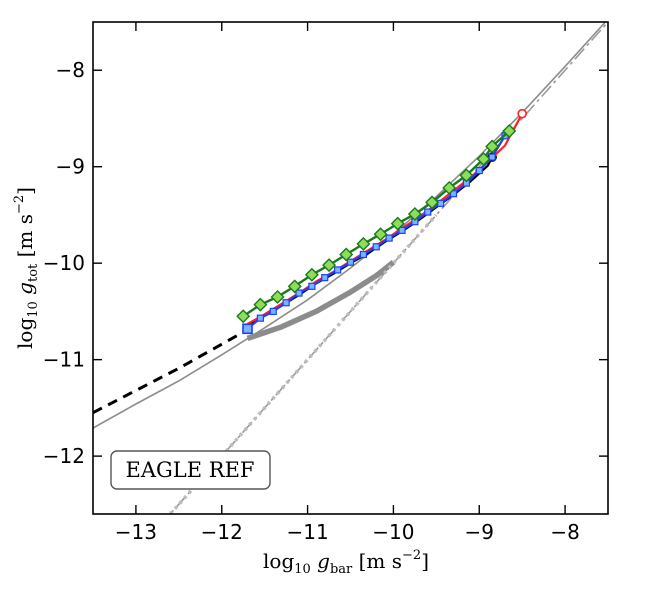 This screenshot has width=647, height=596. Describe the element at coordinates (70, 167) in the screenshot. I see `y-tick-label: −9` at that location.